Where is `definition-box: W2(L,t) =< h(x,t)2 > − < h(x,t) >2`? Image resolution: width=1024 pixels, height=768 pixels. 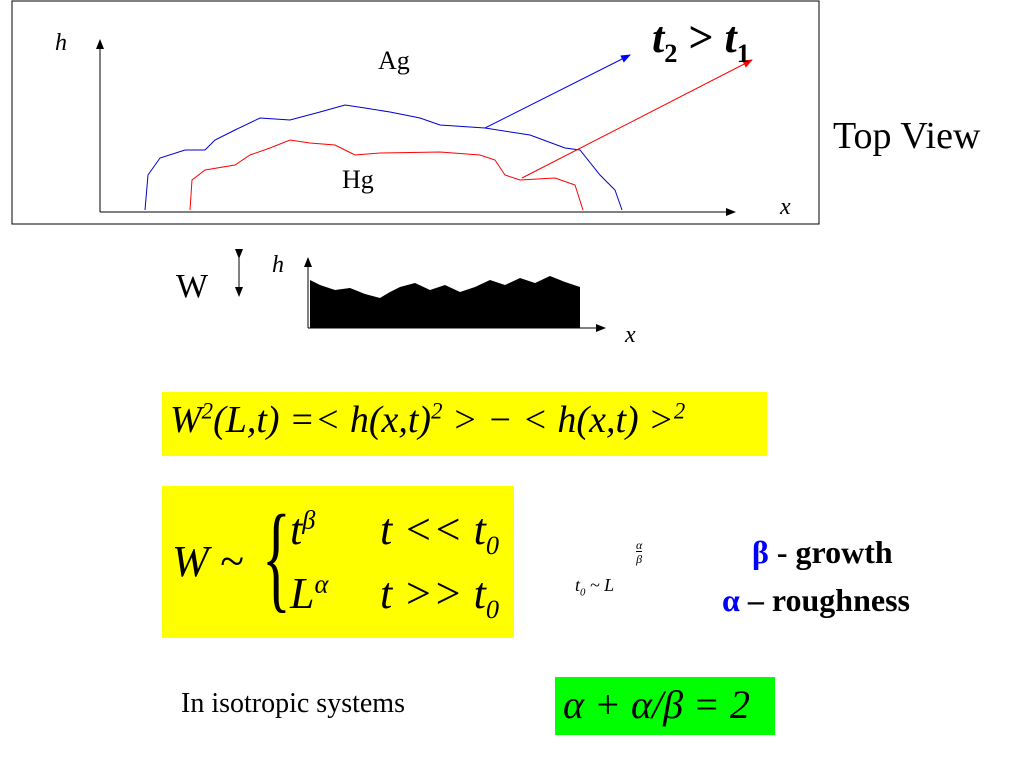
definition-box: W2(L,t) =< h(x,t)2 > − < h(x,t) >2 is located at coordinates (464, 424).